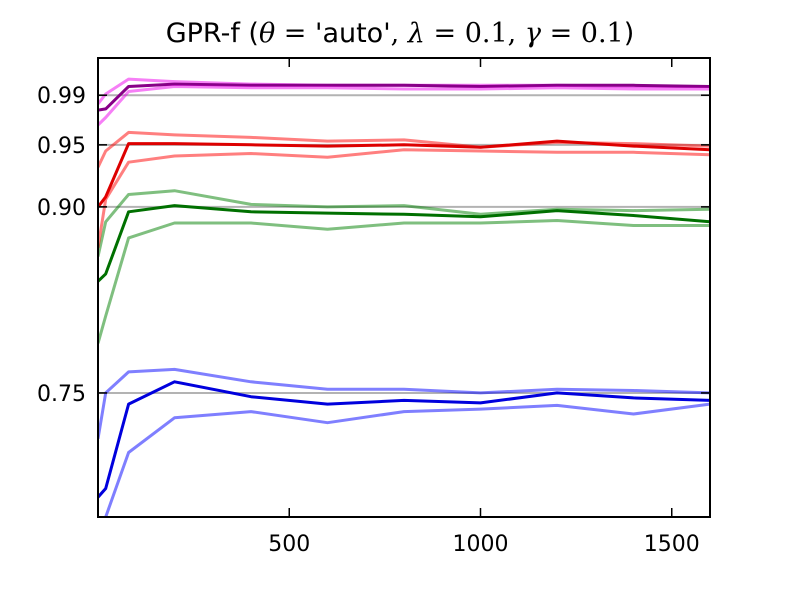 The image size is (789, 592). I want to click on title-lambda-value: 0.1, so click(486, 33).